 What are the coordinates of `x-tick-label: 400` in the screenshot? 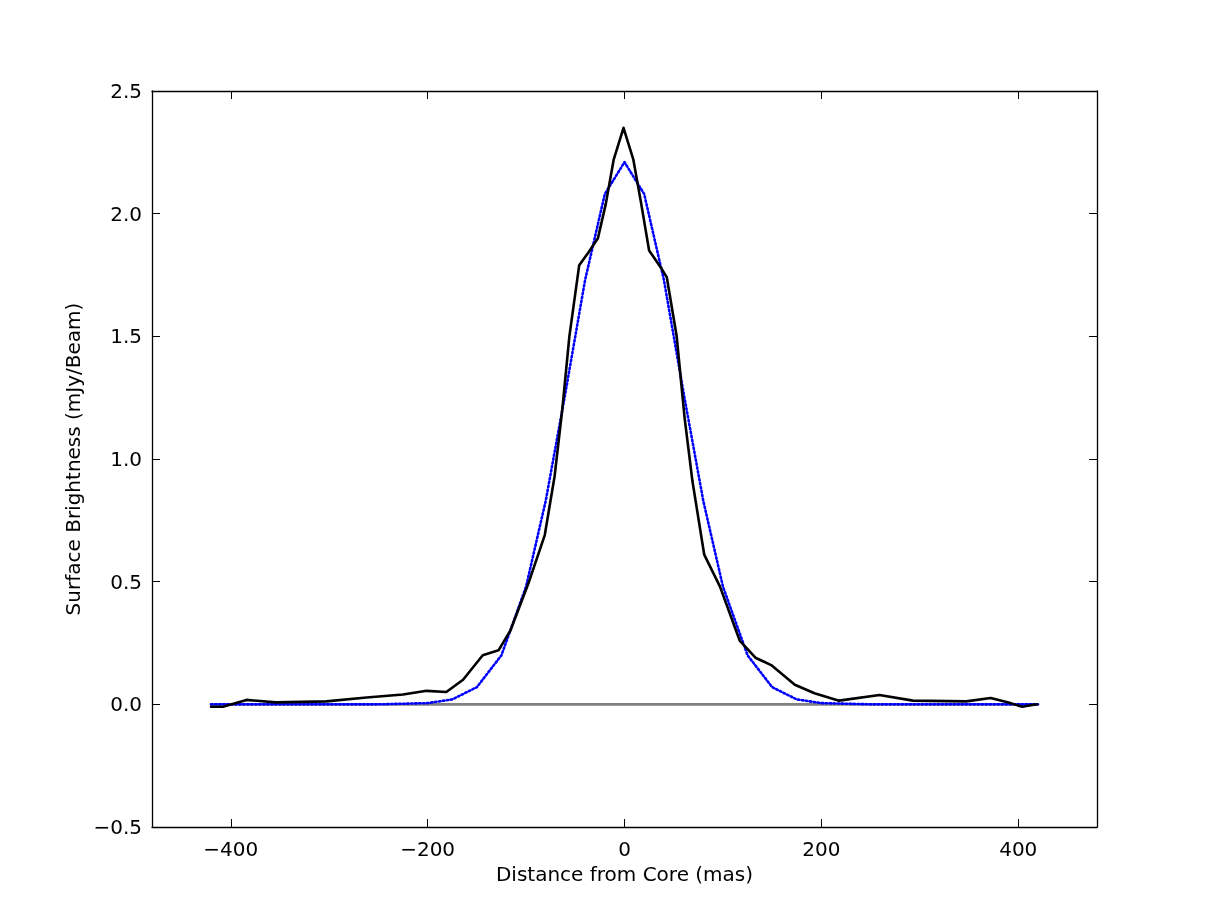 It's located at (1018, 849).